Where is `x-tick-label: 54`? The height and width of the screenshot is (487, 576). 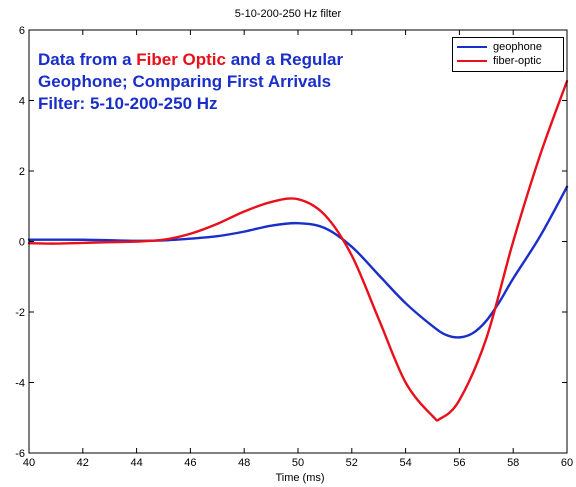
x-tick-label: 54 is located at coordinates (405, 463).